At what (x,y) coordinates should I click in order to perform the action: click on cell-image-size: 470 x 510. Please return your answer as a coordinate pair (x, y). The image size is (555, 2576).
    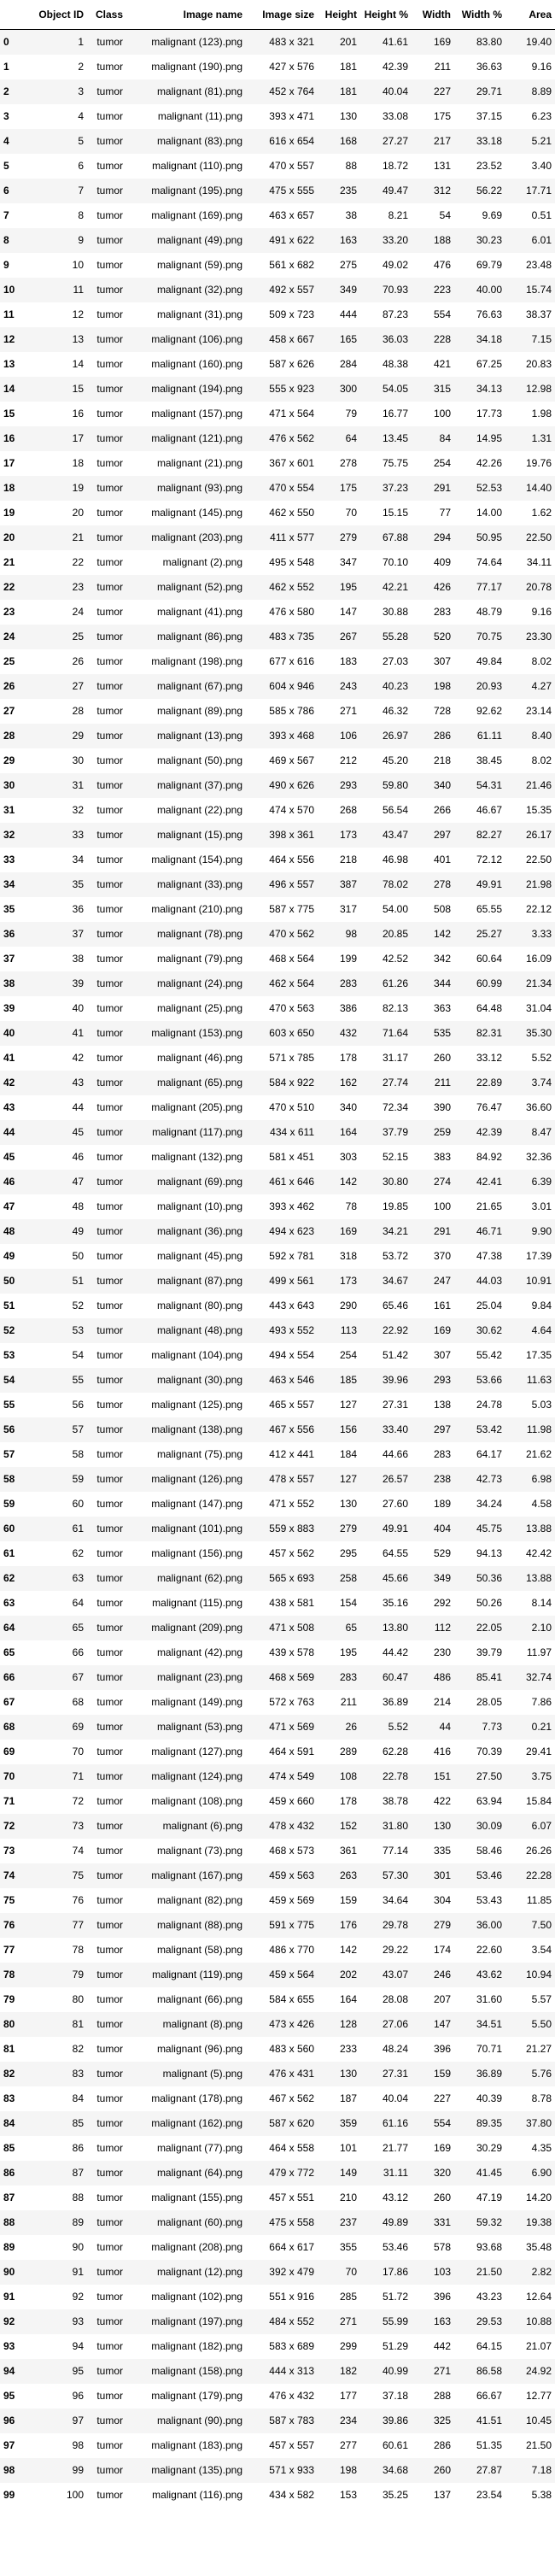
    Looking at the image, I should click on (291, 1107).